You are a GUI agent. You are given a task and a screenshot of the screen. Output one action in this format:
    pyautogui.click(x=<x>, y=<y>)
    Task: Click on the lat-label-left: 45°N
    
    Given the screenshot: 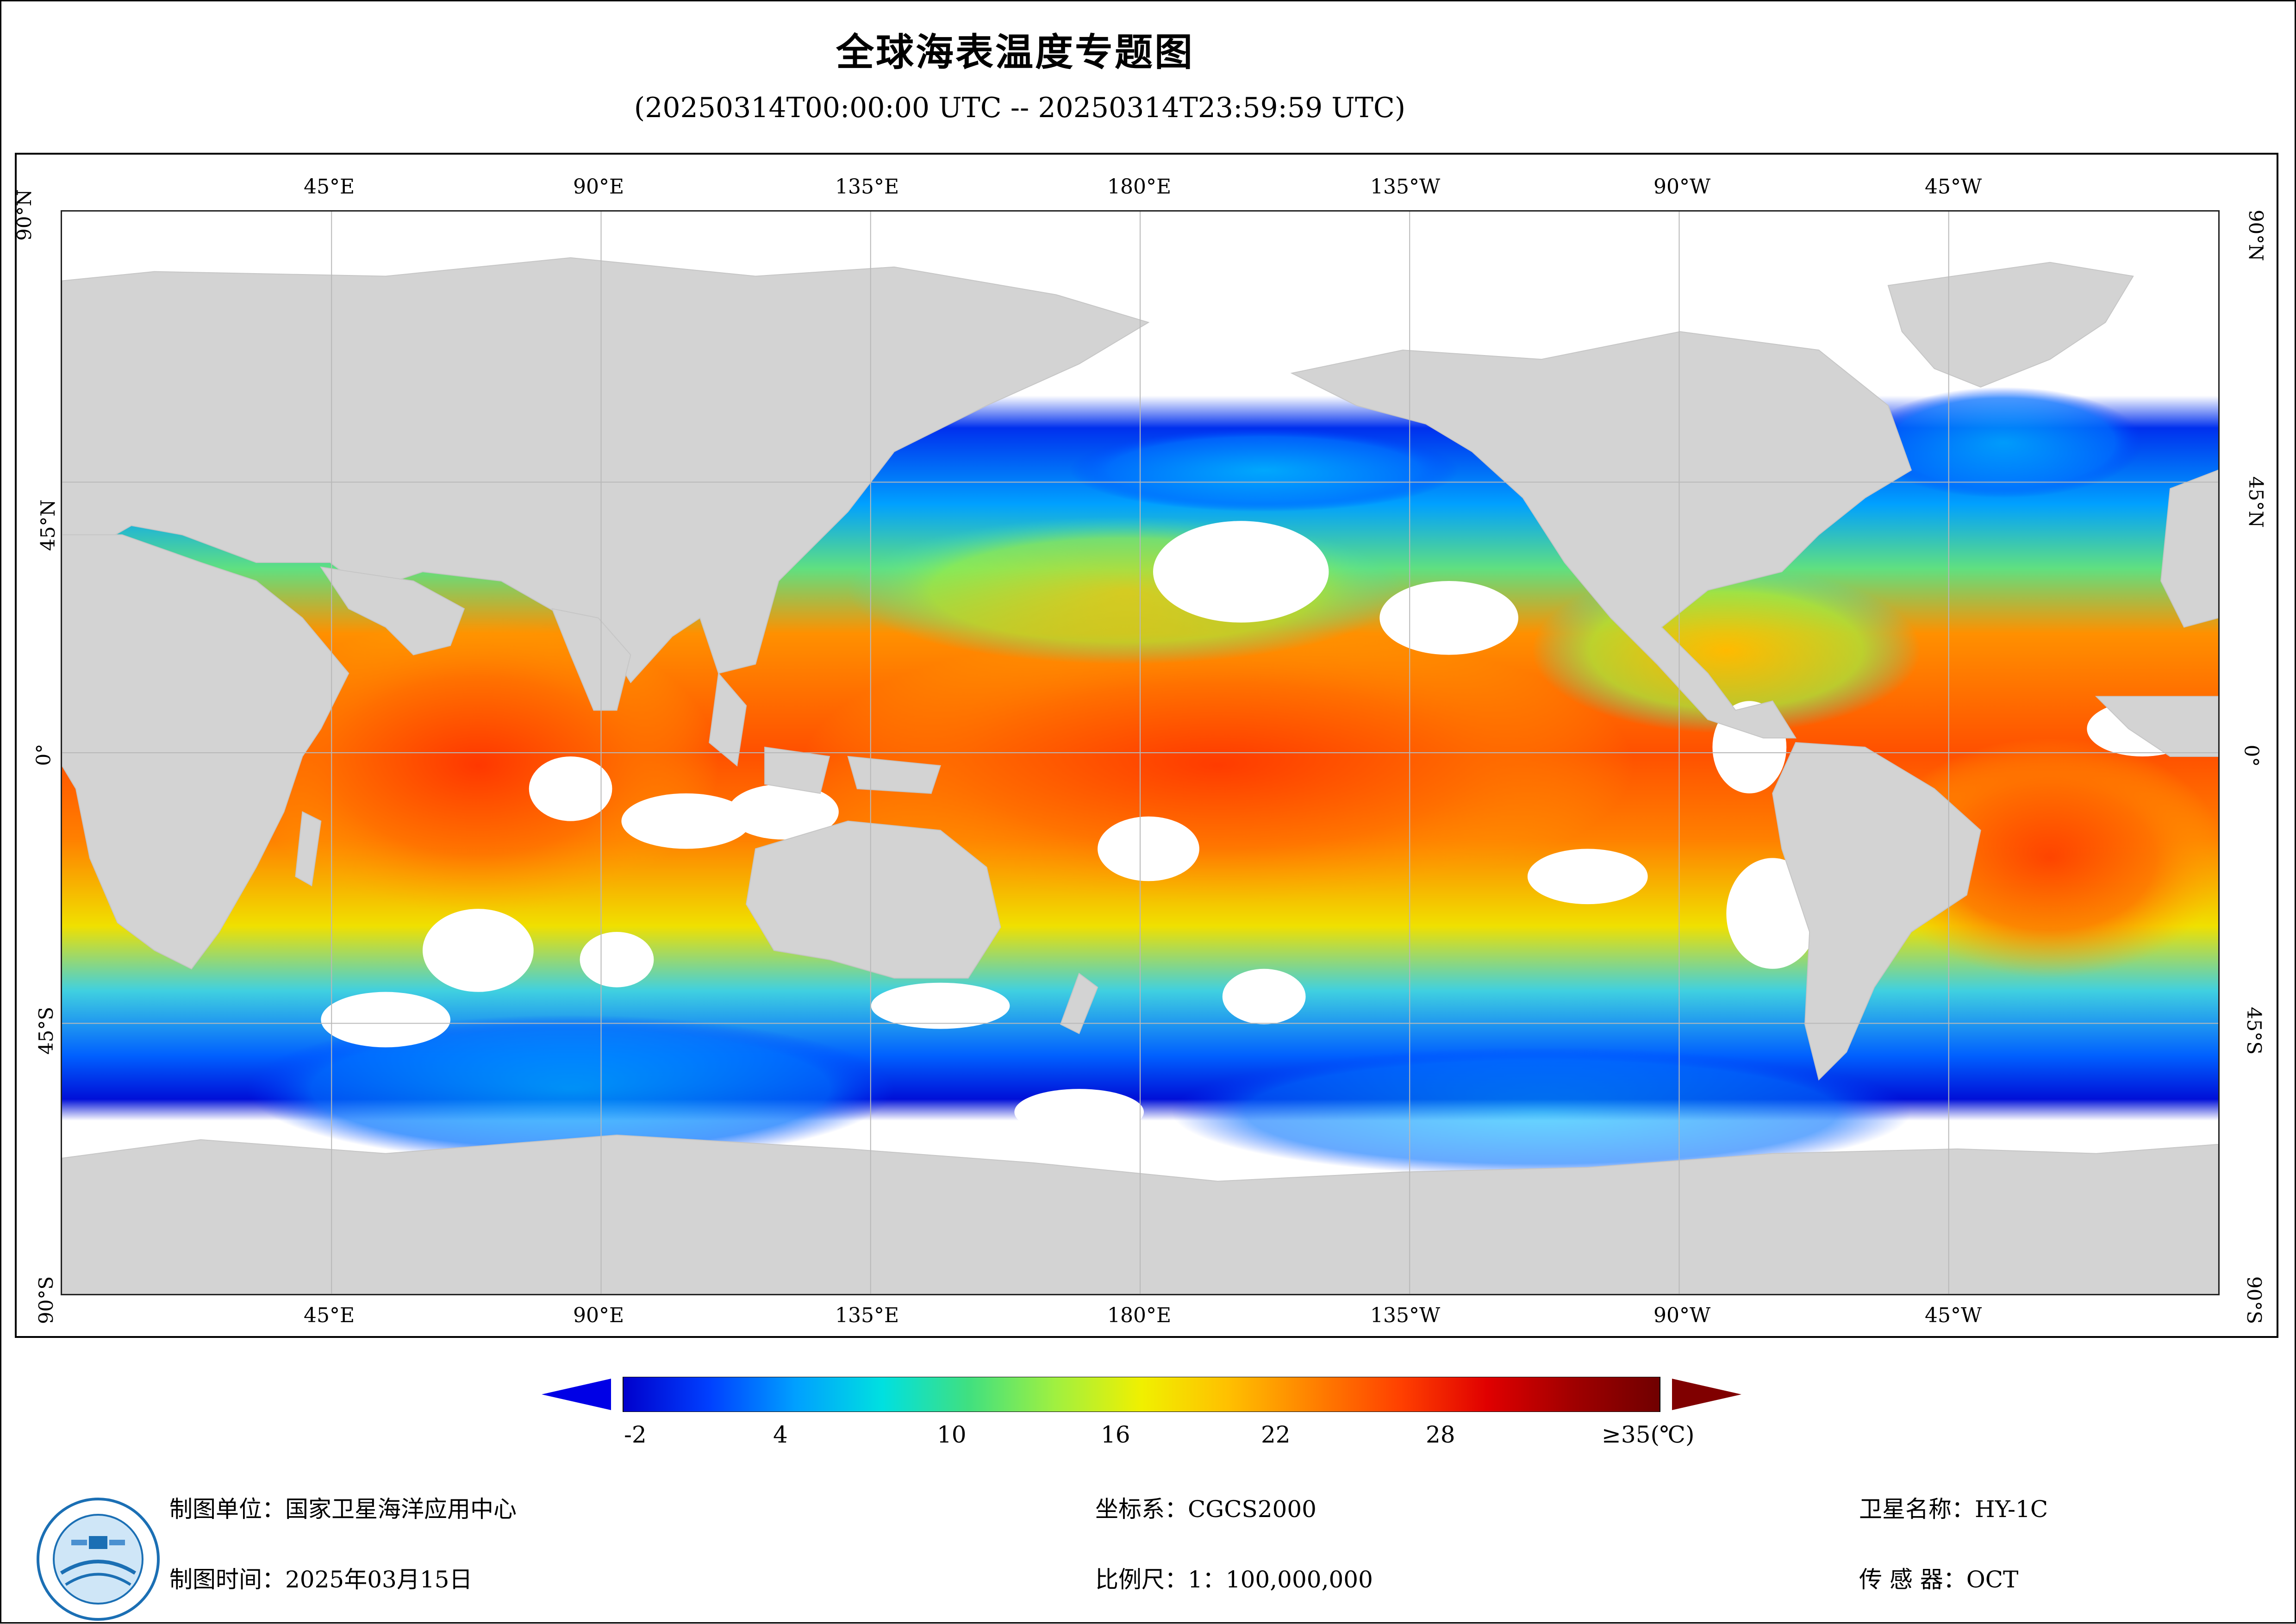 What is the action you would take?
    pyautogui.click(x=48, y=525)
    